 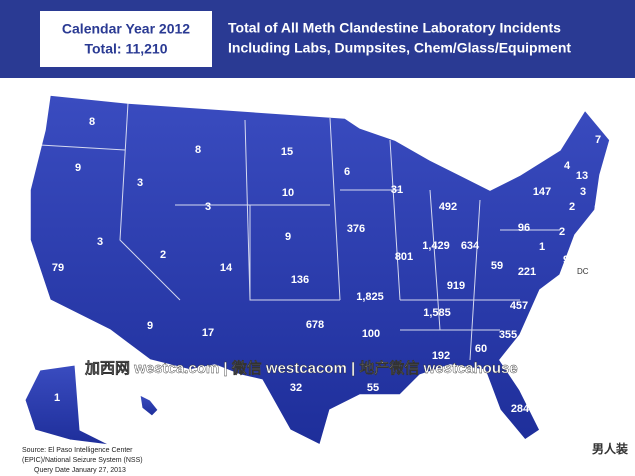 I want to click on state-count: 13, so click(x=582, y=176).